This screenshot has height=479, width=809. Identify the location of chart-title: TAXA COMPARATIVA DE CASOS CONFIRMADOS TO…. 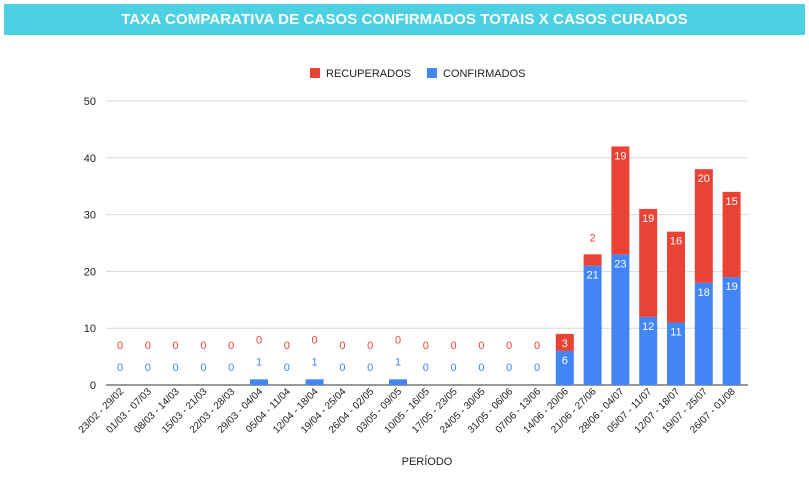
(404, 19).